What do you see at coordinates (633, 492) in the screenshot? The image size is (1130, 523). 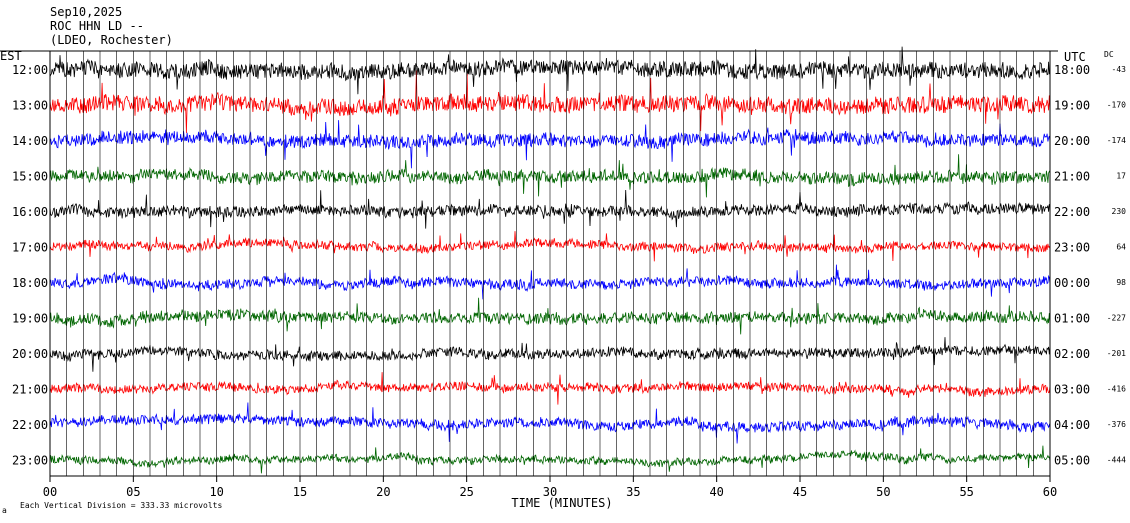 I see `x-tick-label: 35` at bounding box center [633, 492].